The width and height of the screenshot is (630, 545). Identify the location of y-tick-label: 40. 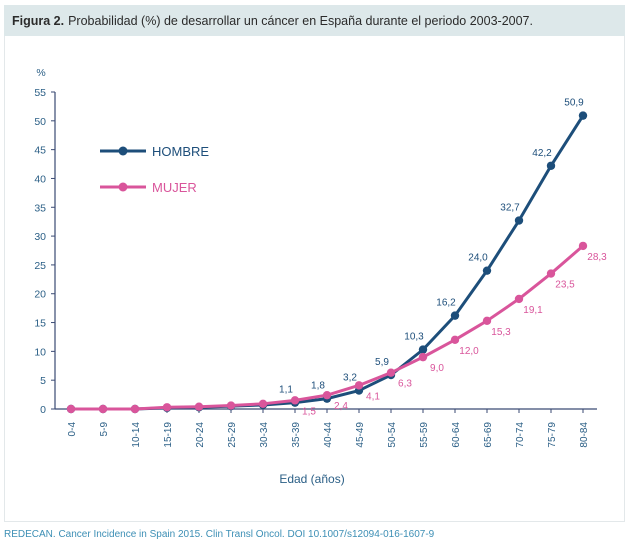
(40, 179).